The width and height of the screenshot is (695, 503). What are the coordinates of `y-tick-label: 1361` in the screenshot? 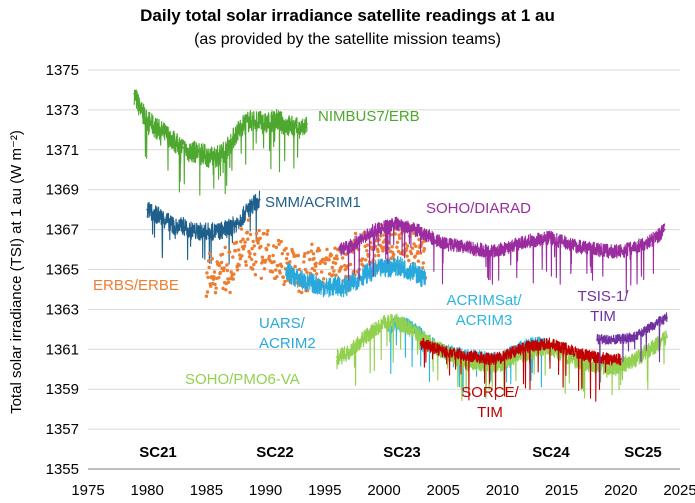 It's located at (62, 349).